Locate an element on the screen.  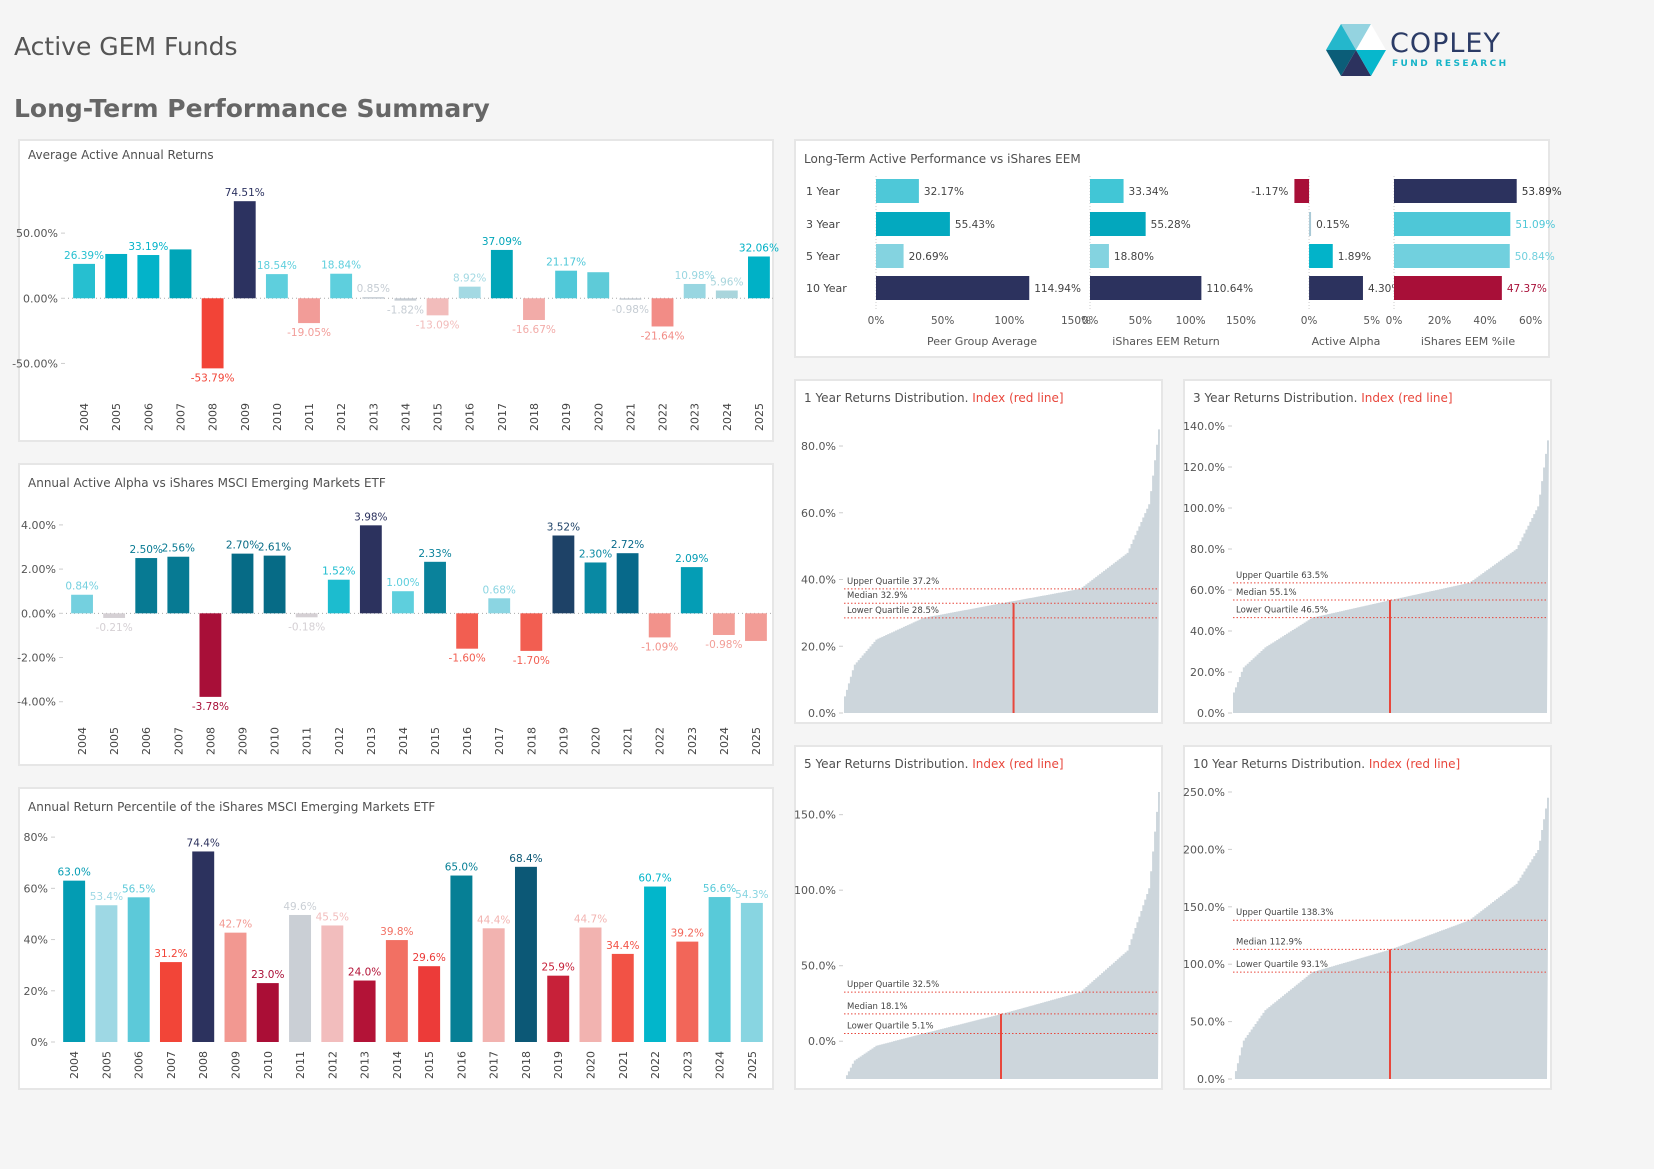
data-label: 1.89% is located at coordinates (1354, 257).